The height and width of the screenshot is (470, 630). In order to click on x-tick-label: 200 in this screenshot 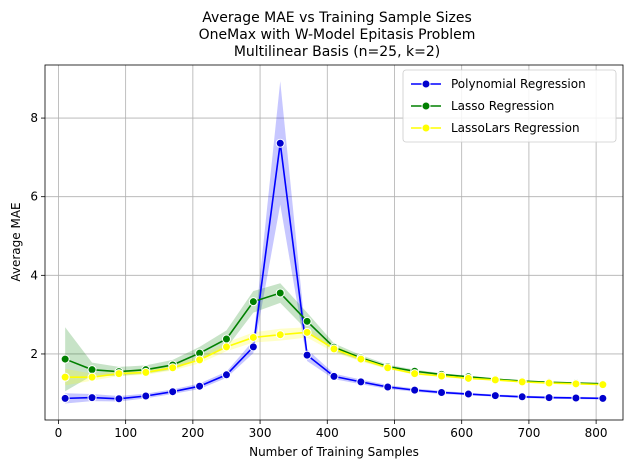, I will do `click(192, 433)`.